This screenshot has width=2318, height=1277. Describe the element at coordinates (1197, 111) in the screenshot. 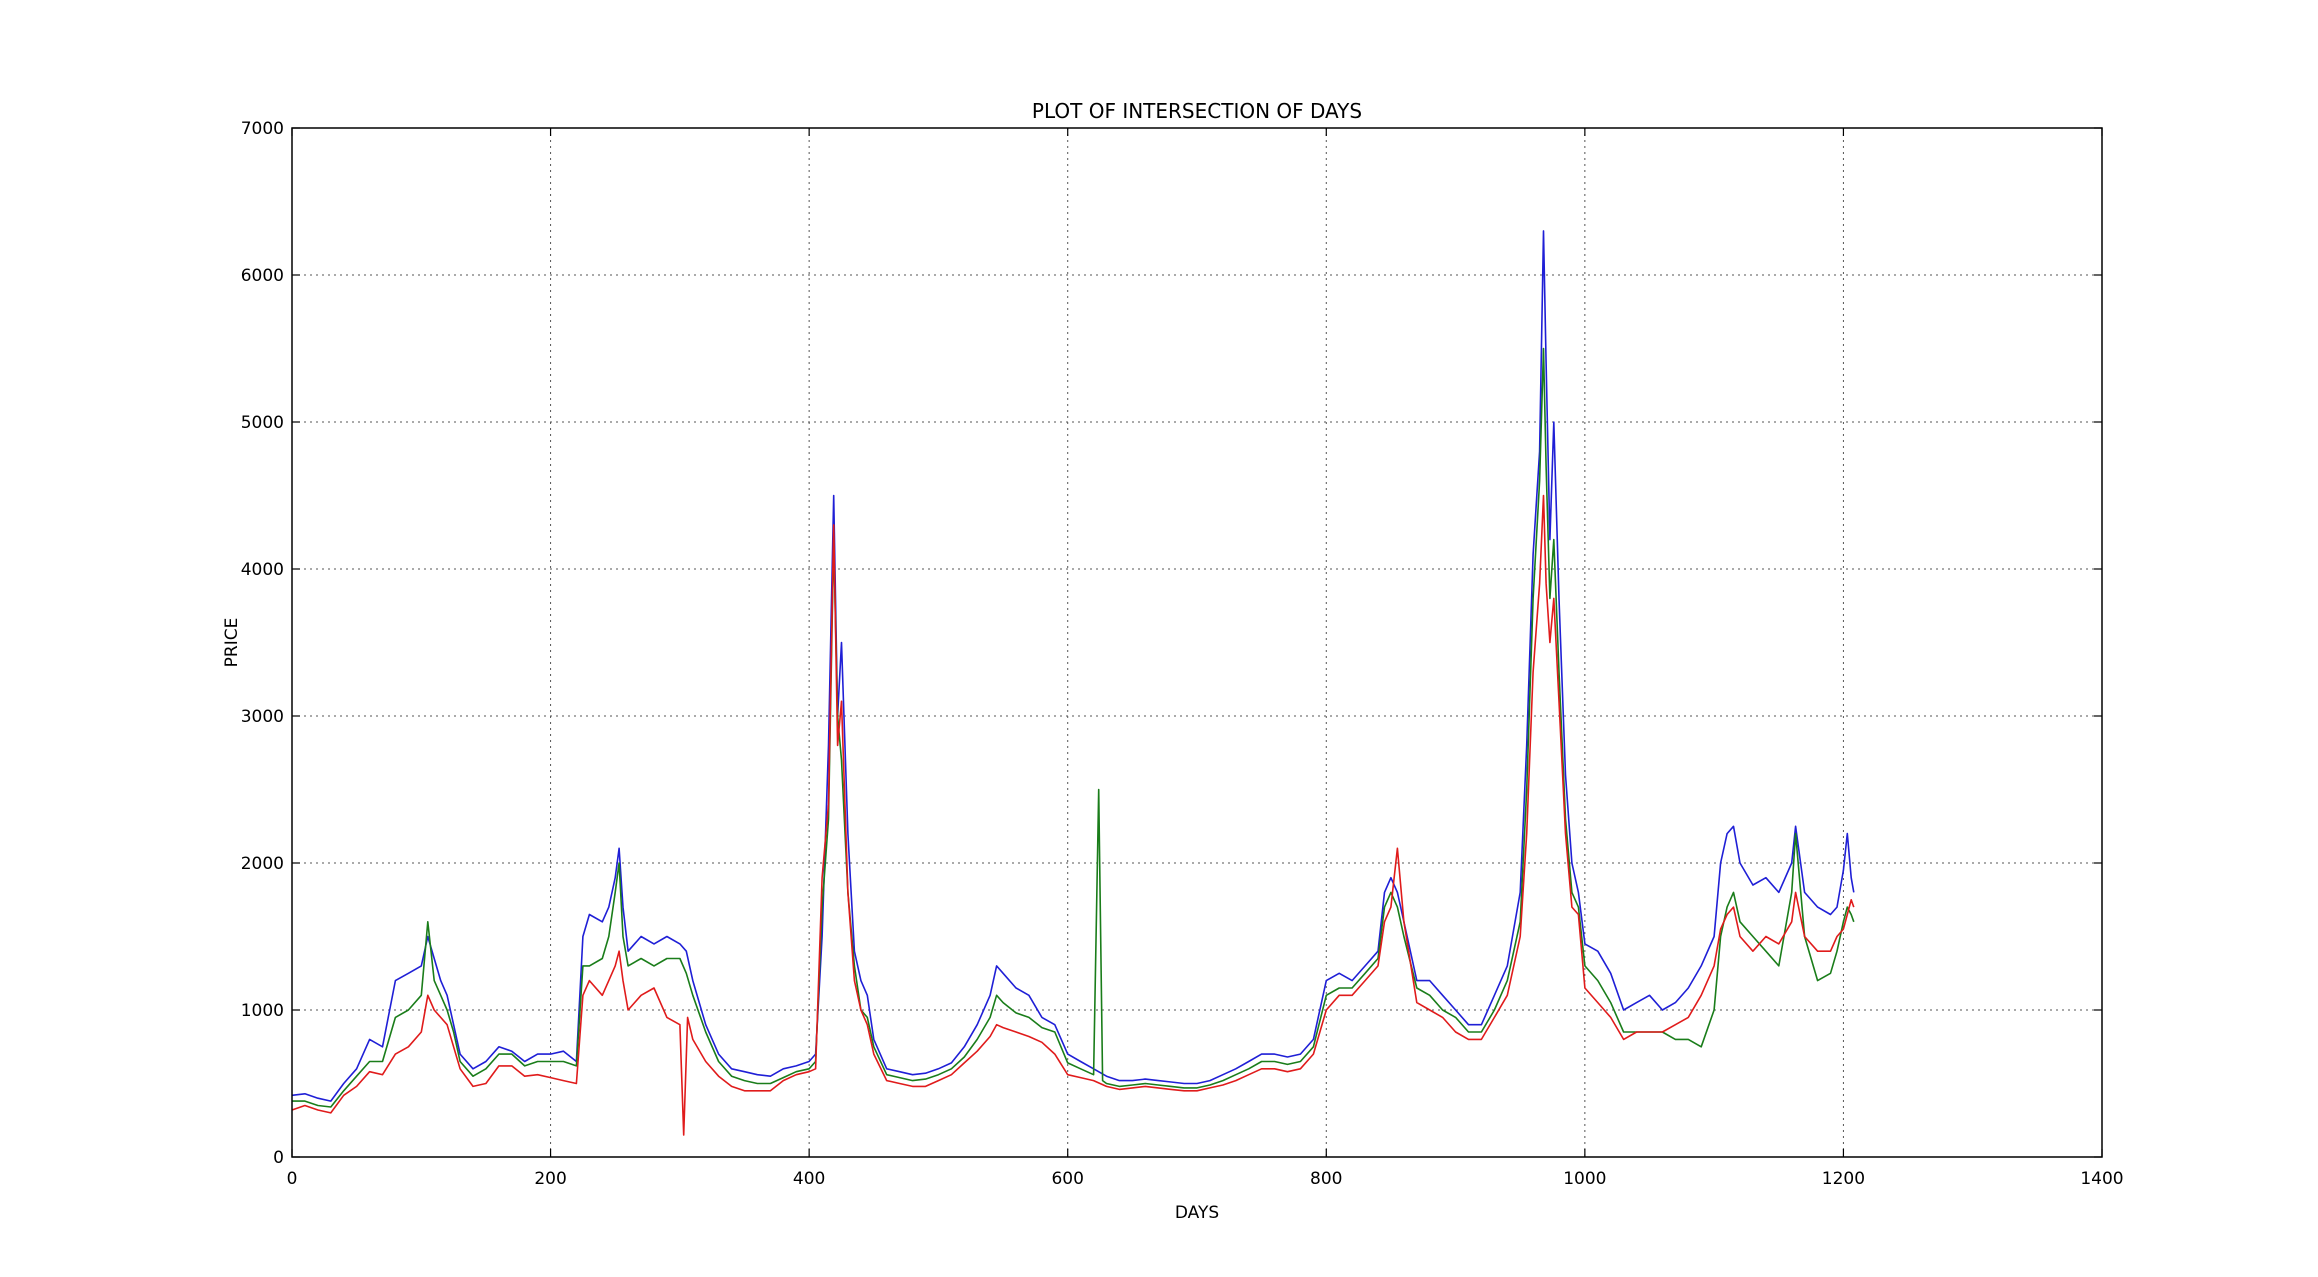

I see `chart-title: PLOT OF INTERSECTION OF DAYS` at that location.